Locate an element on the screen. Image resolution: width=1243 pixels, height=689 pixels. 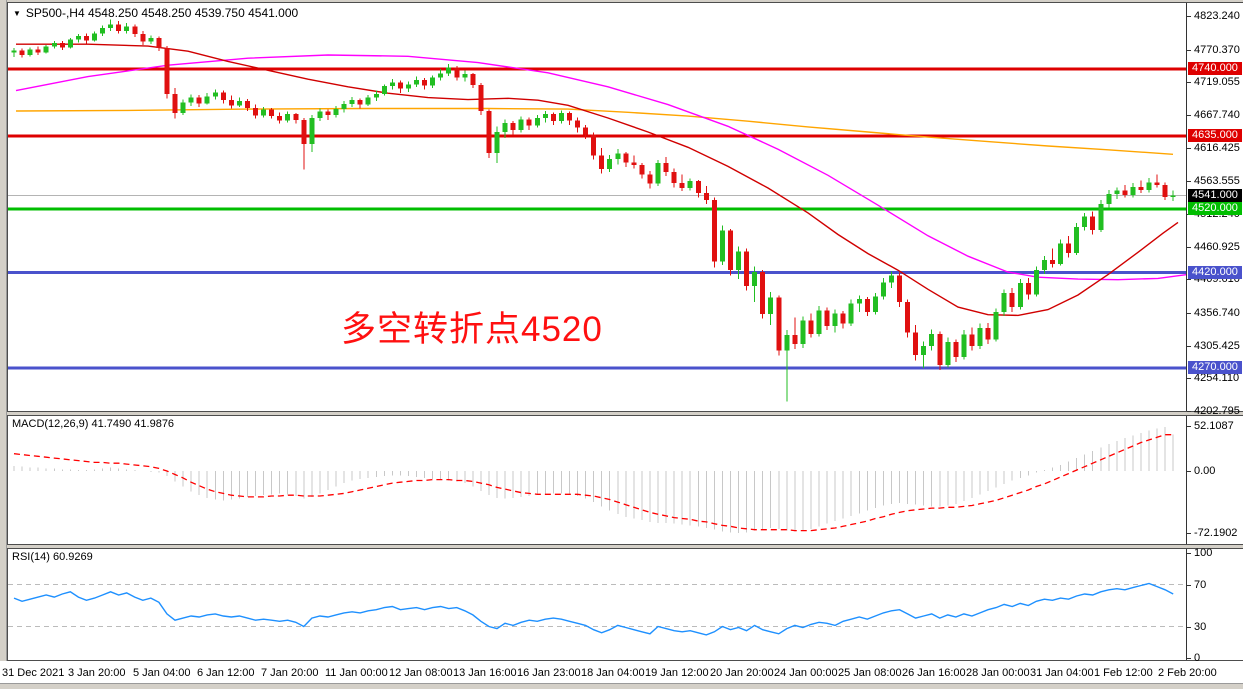
time-label: 11 Jan 00:00 is located at coordinates (356, 673).